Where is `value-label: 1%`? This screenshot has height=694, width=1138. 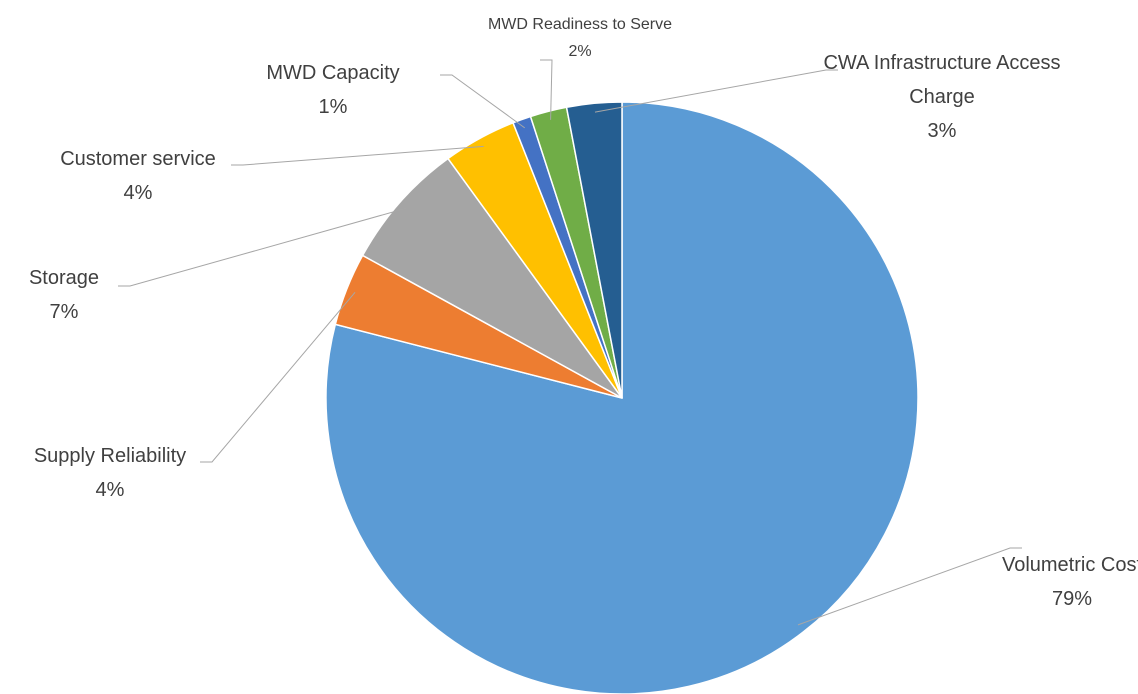 value-label: 1% is located at coordinates (333, 107).